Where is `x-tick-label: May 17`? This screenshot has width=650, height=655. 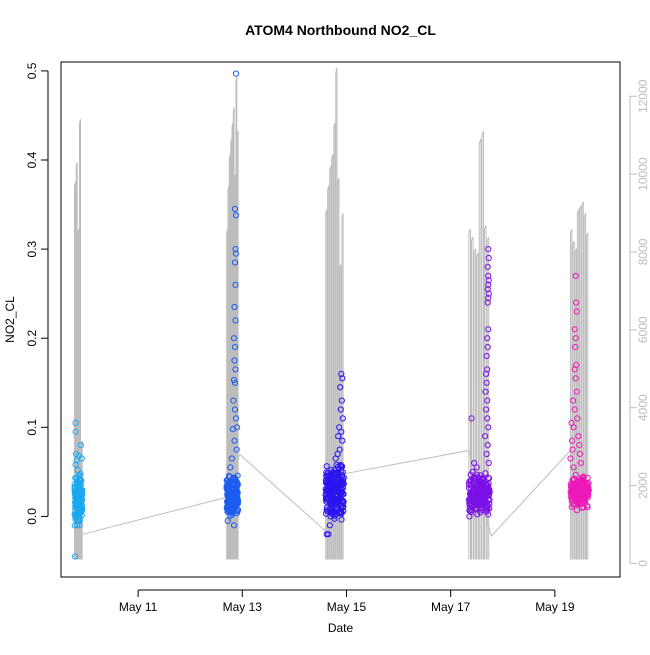
x-tick-label: May 17 is located at coordinates (451, 607).